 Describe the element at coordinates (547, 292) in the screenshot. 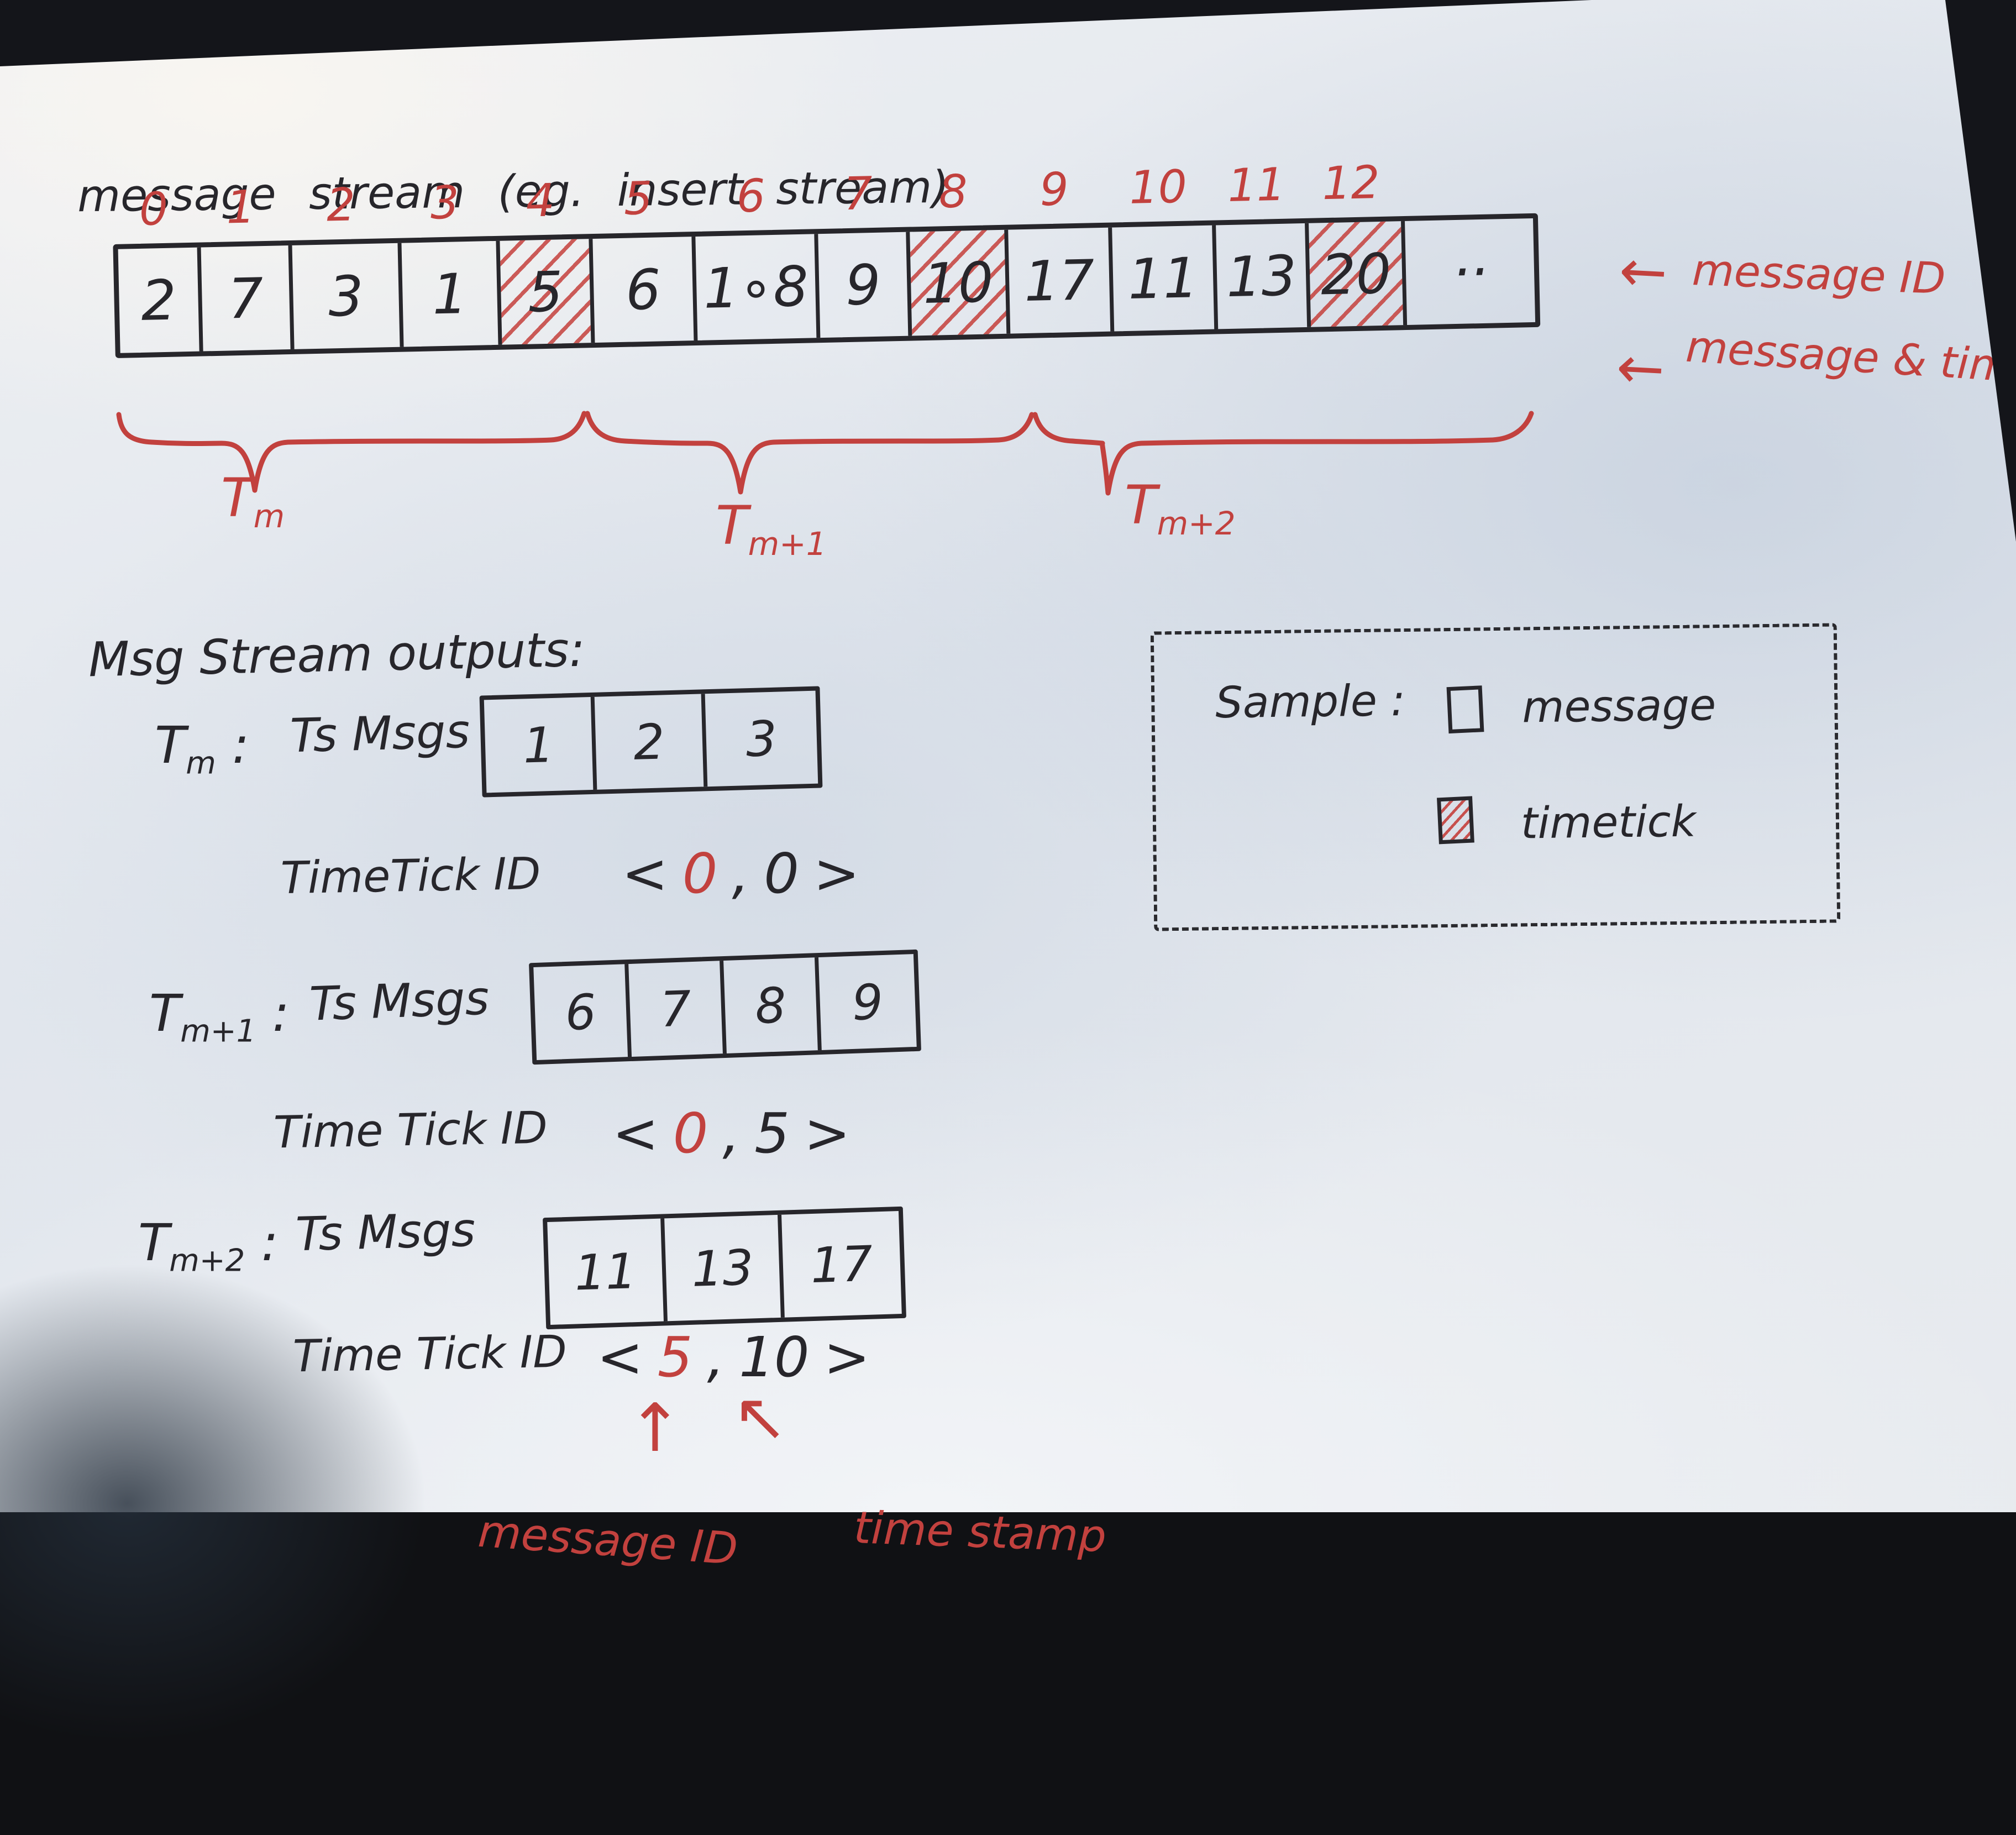

I see `stream-cell-timetick: 5` at that location.